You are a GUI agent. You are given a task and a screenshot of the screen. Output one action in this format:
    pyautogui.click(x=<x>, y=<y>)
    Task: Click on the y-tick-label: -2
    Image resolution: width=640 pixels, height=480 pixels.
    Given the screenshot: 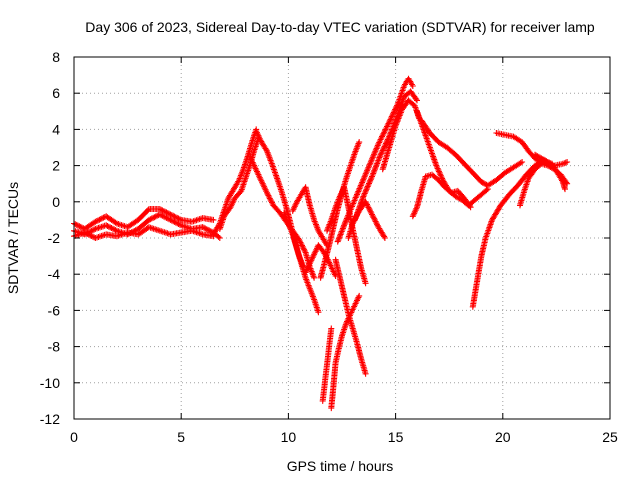 What is the action you would take?
    pyautogui.click(x=54, y=238)
    